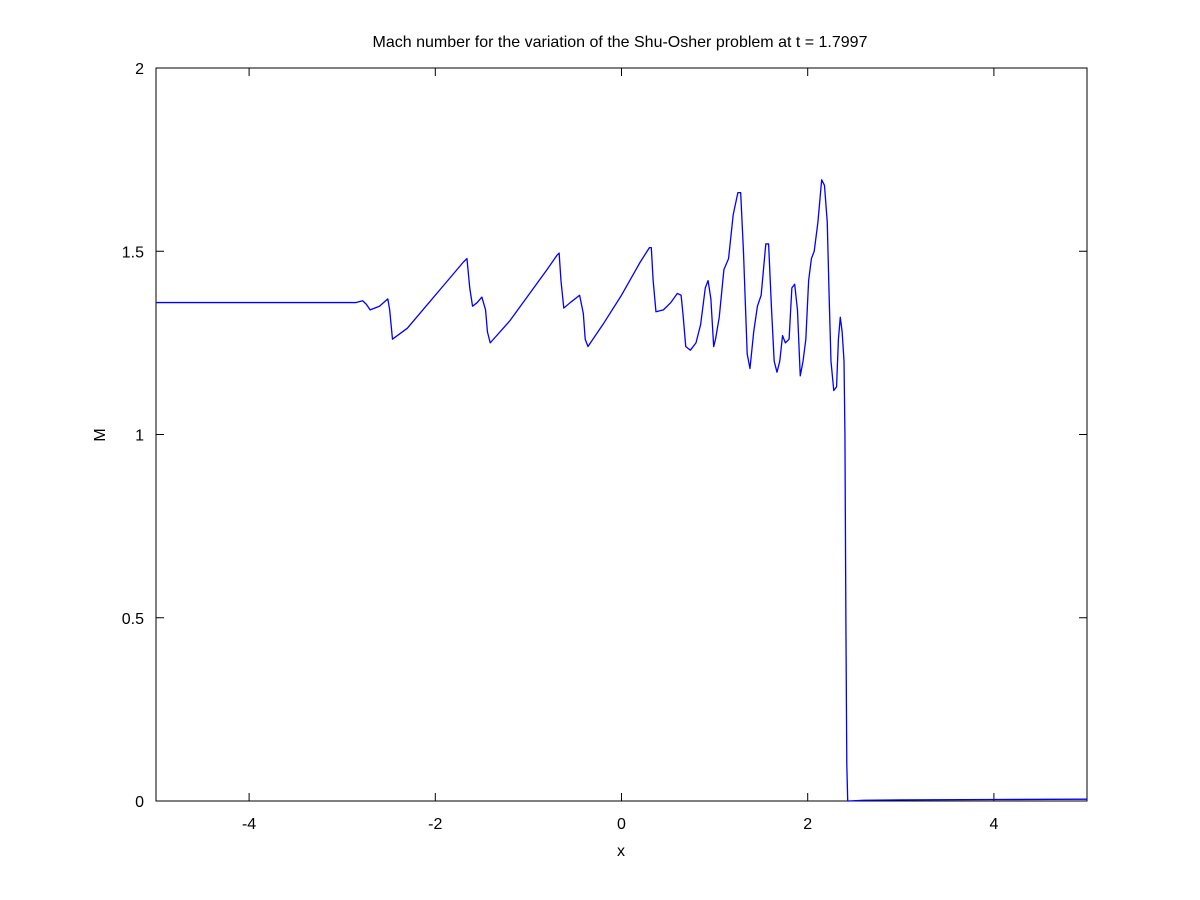  I want to click on y-axis-label: M, so click(100, 434).